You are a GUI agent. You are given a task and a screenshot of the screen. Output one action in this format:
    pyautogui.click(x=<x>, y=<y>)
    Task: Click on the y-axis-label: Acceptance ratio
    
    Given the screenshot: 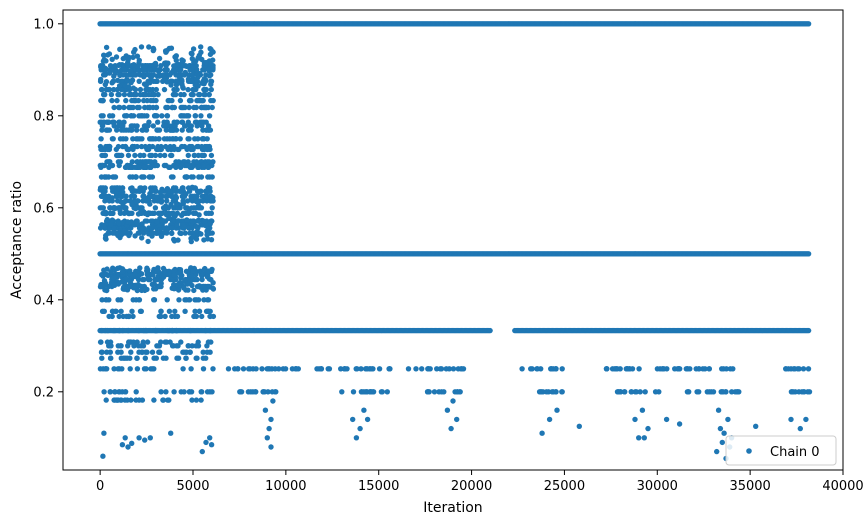 What is the action you would take?
    pyautogui.click(x=17, y=240)
    